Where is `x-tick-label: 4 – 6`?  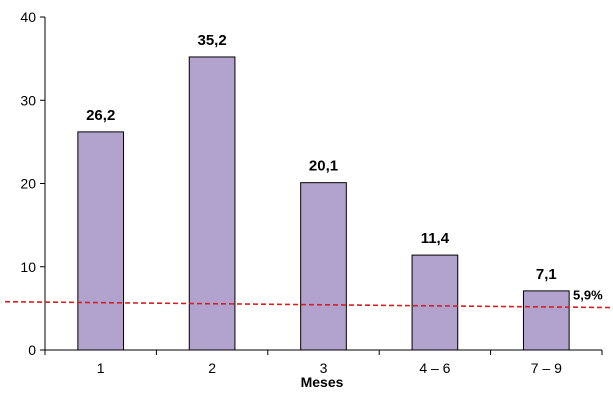 x-tick-label: 4 – 6 is located at coordinates (434, 368).